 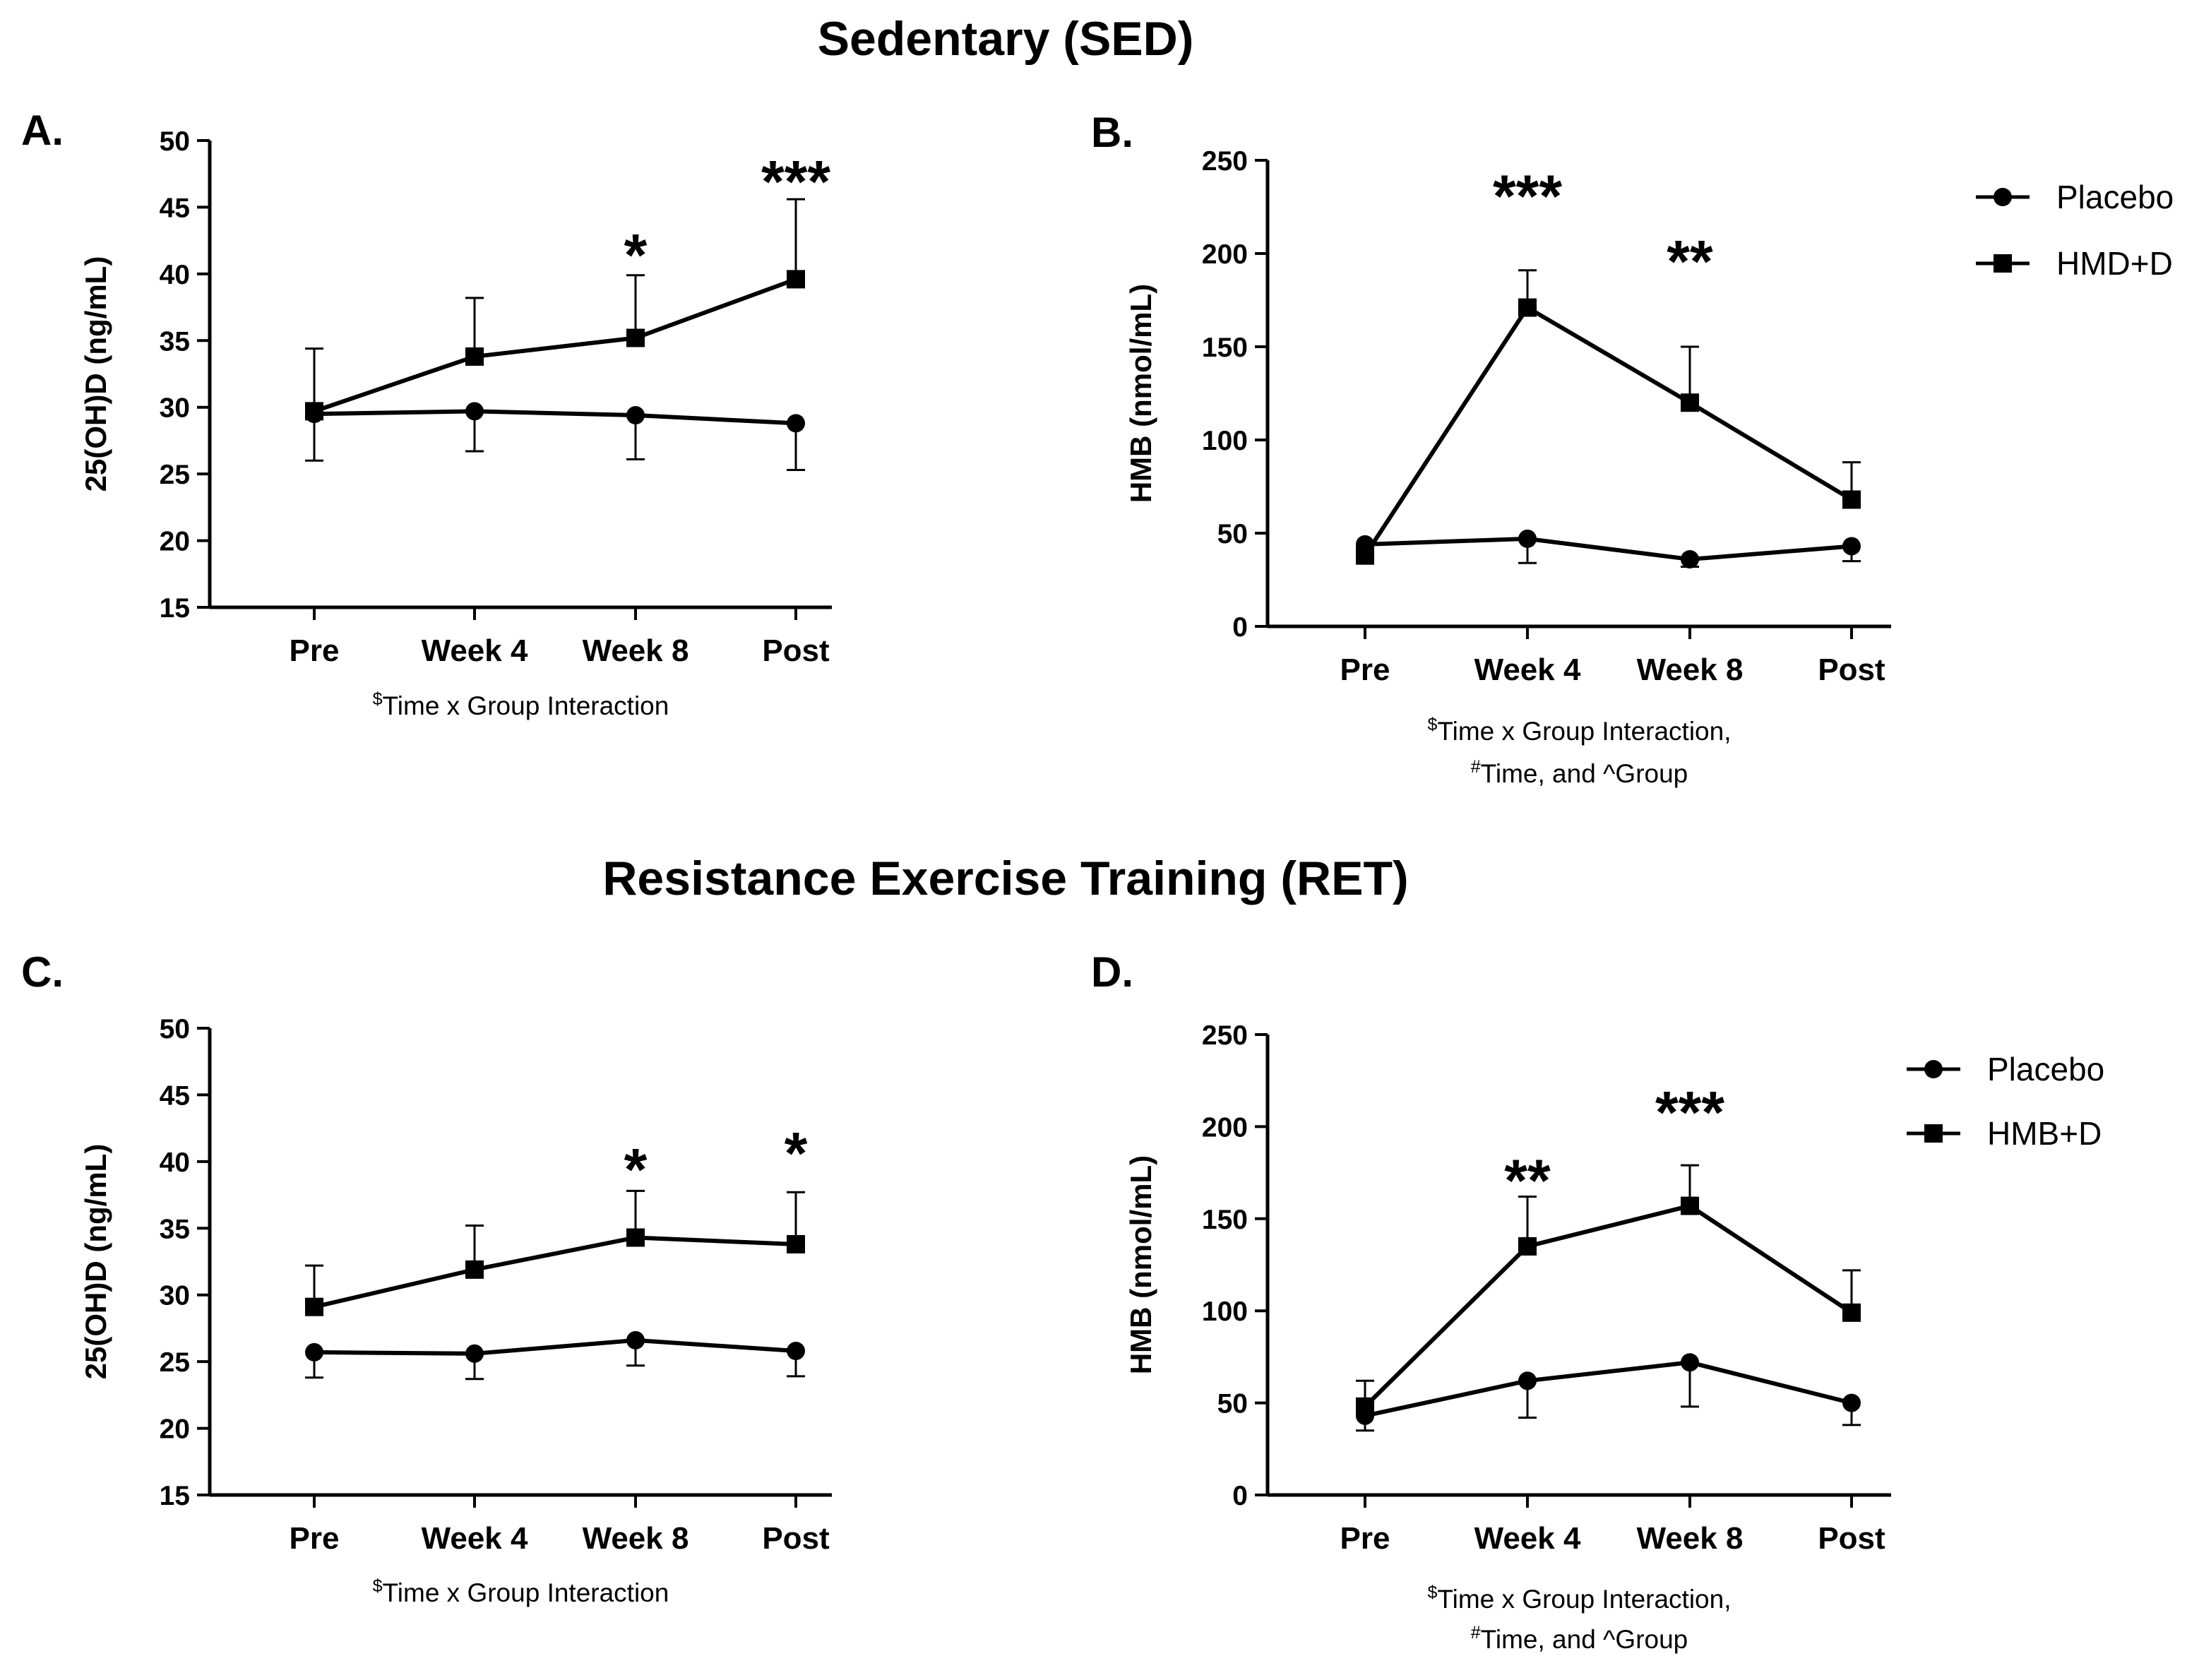 What do you see at coordinates (1240, 627) in the screenshot?
I see `y-tick-label: 0` at bounding box center [1240, 627].